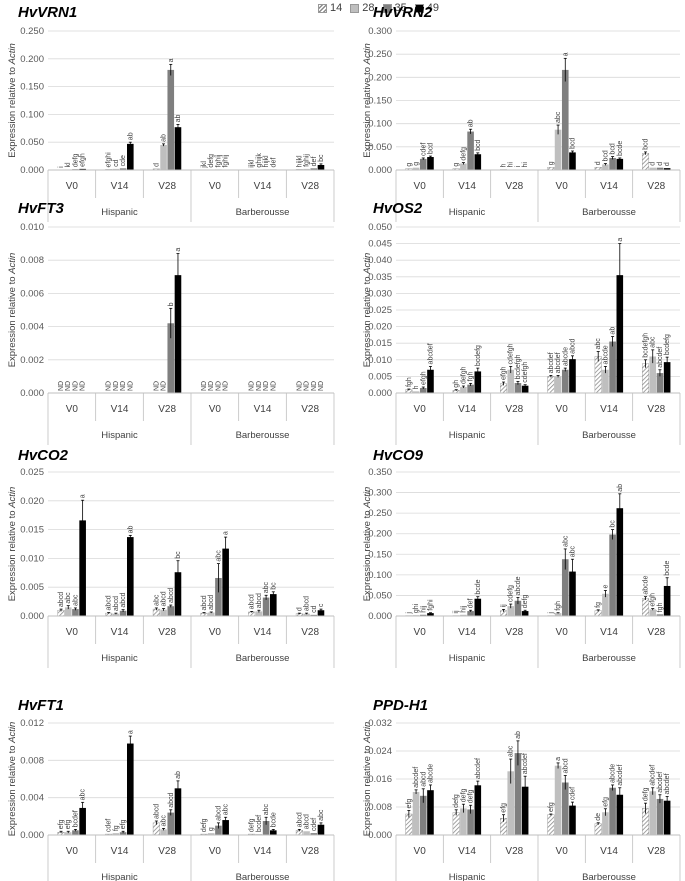 The width and height of the screenshot is (685, 881). I want to click on x-tick-label: V14, so click(263, 851).